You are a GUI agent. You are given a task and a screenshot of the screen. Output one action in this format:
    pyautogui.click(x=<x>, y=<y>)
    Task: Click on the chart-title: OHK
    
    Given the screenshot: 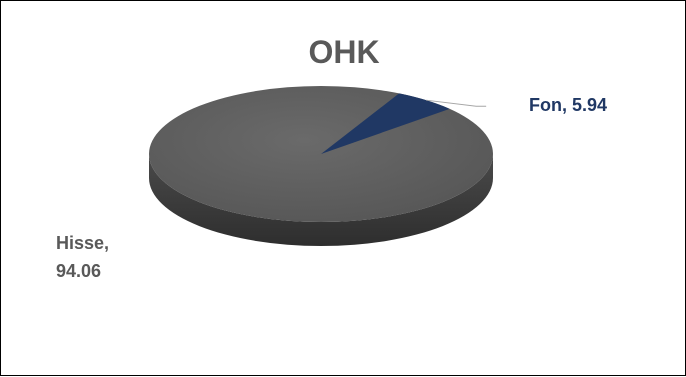 What is the action you would take?
    pyautogui.click(x=343, y=52)
    